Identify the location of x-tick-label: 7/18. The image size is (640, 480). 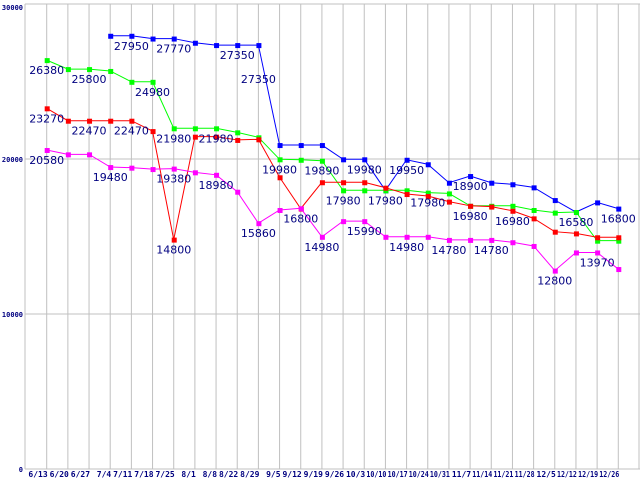
(143, 474).